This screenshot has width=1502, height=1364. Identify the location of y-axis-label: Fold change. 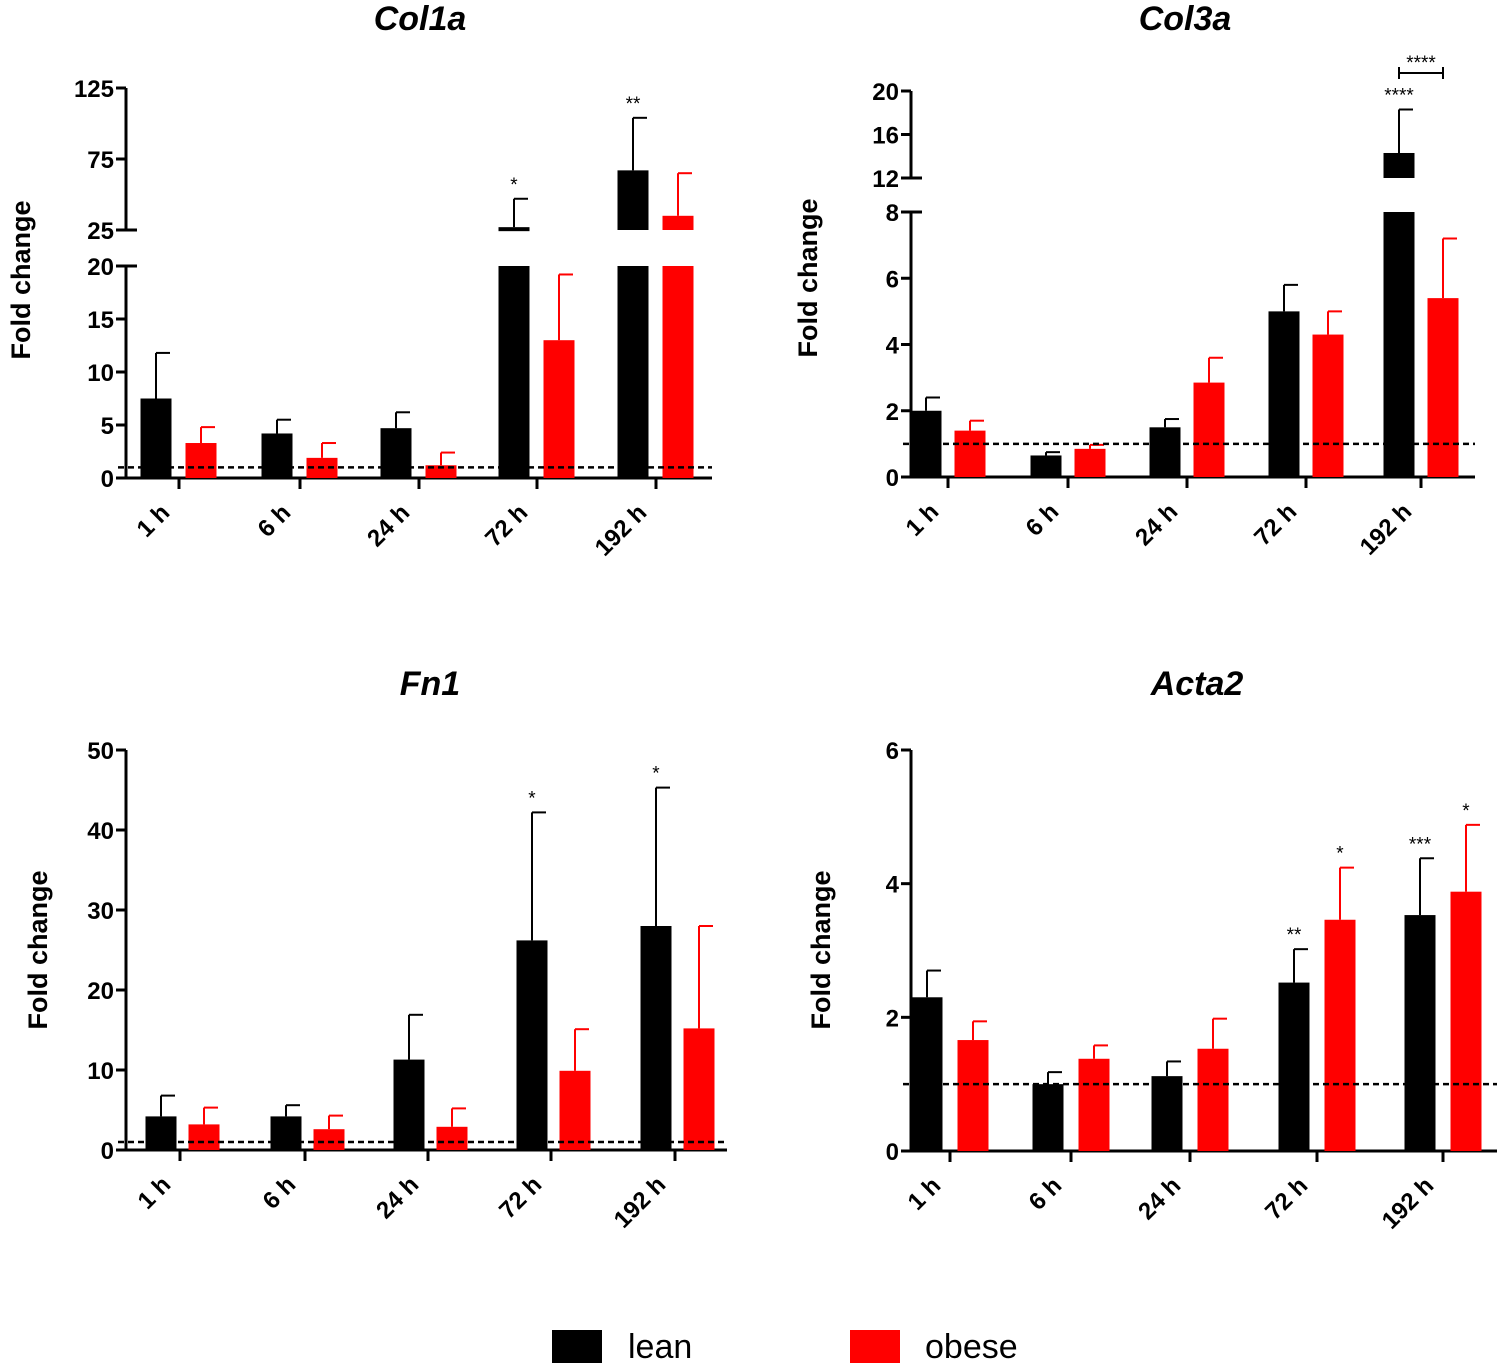
(808, 277).